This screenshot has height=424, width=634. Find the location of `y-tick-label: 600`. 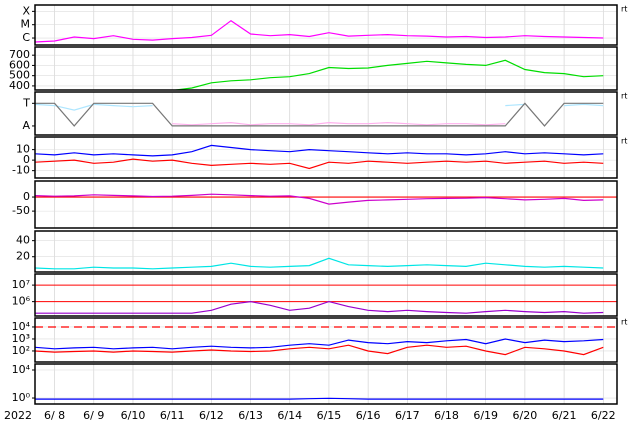

y-tick-label: 600 is located at coordinates (19, 64).